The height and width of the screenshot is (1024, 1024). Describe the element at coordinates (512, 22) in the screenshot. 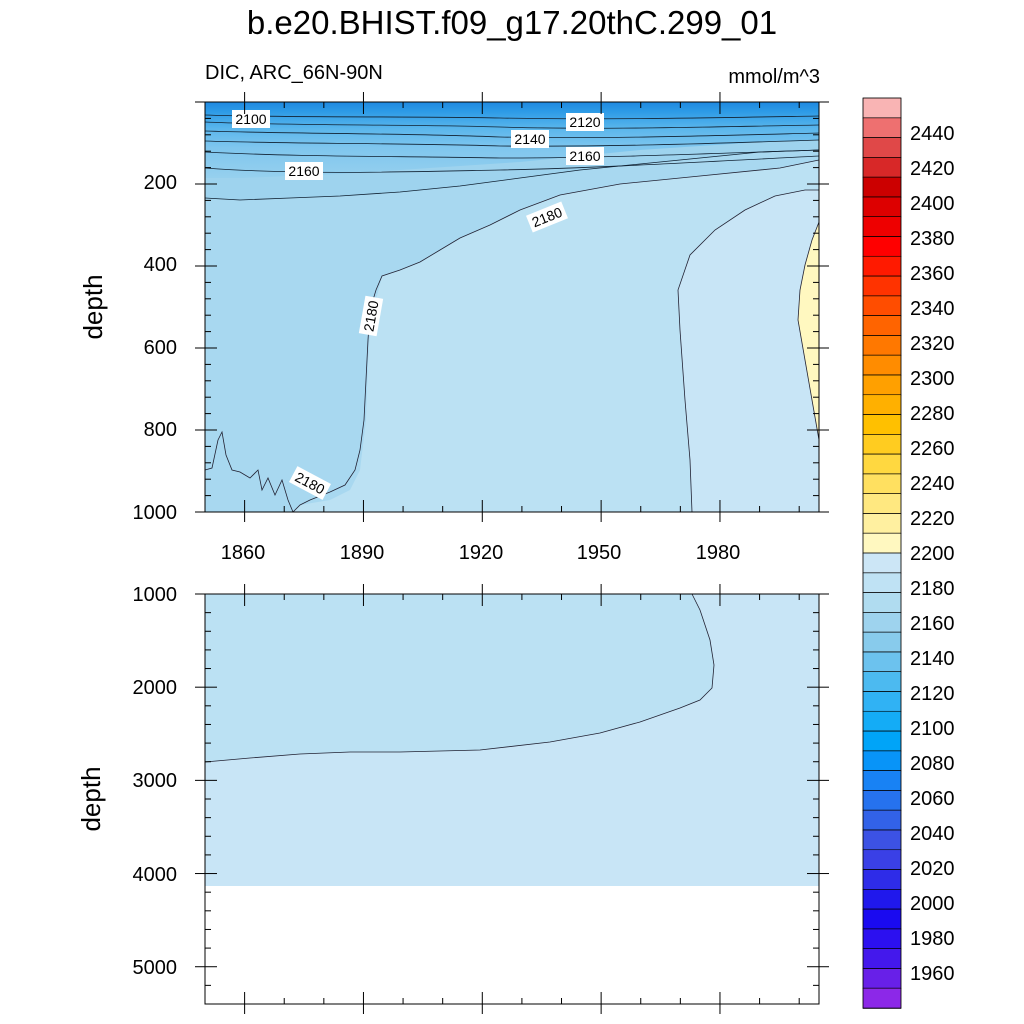

I see `chart-title: b.e20.BHIST.f09_g17.20thC.299_01` at that location.